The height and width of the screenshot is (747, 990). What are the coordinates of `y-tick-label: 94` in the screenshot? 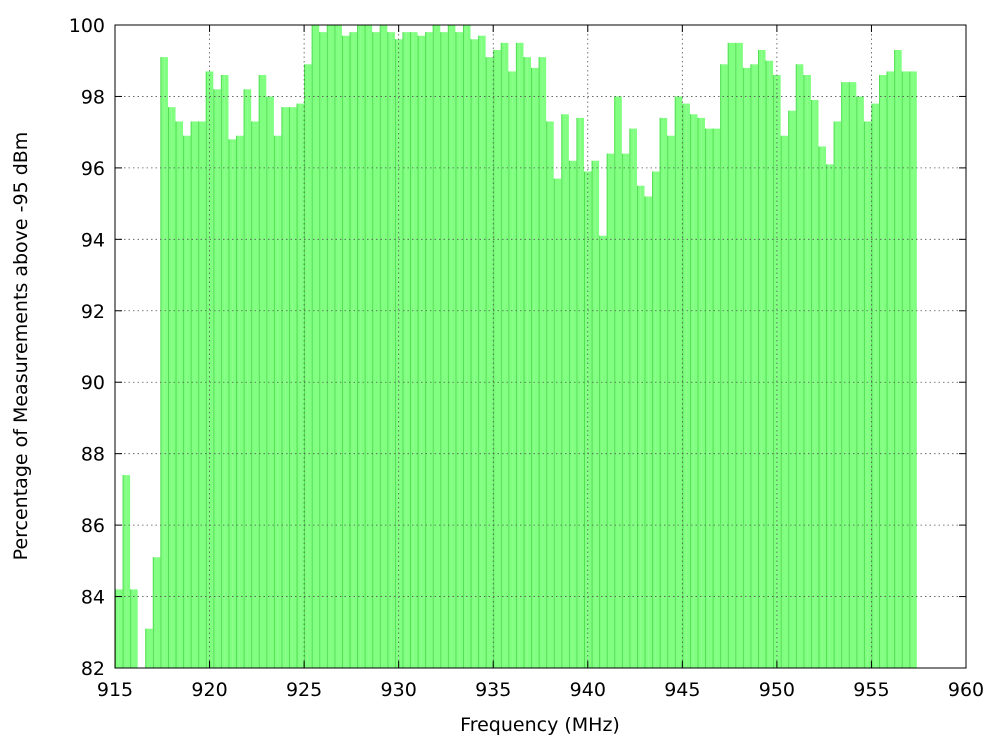 It's located at (93, 240).